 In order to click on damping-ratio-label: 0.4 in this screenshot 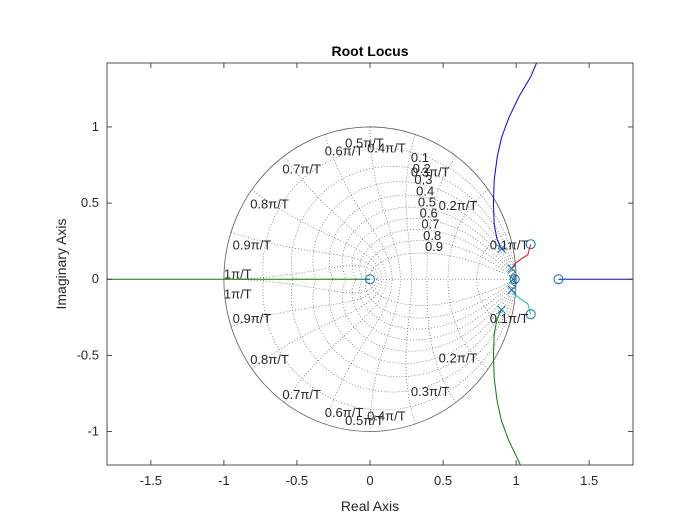, I will do `click(425, 190)`.